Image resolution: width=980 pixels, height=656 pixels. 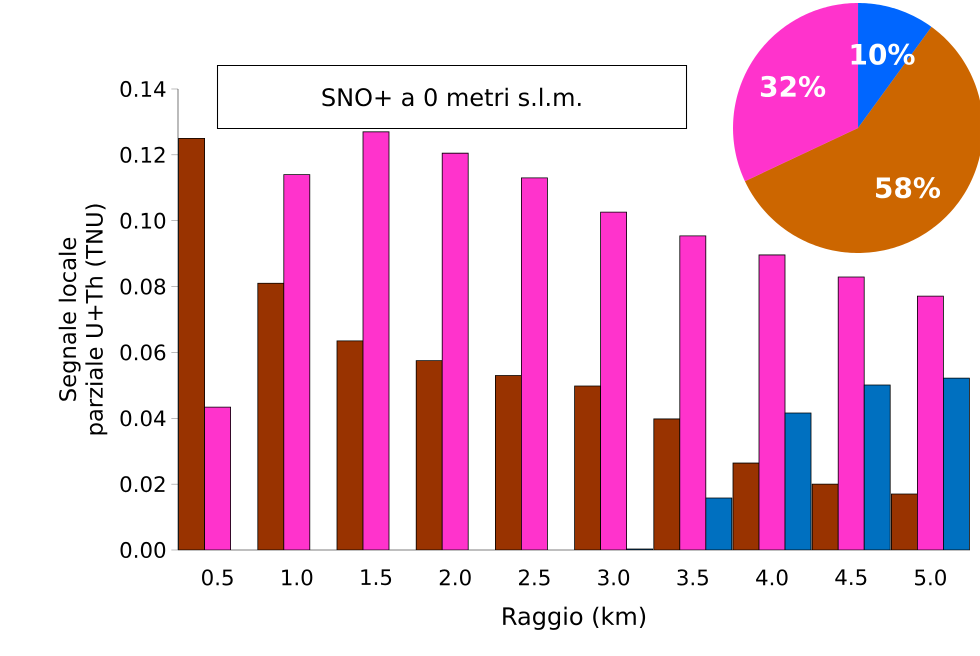 I want to click on y-tick-label: 0.14, so click(x=143, y=89).